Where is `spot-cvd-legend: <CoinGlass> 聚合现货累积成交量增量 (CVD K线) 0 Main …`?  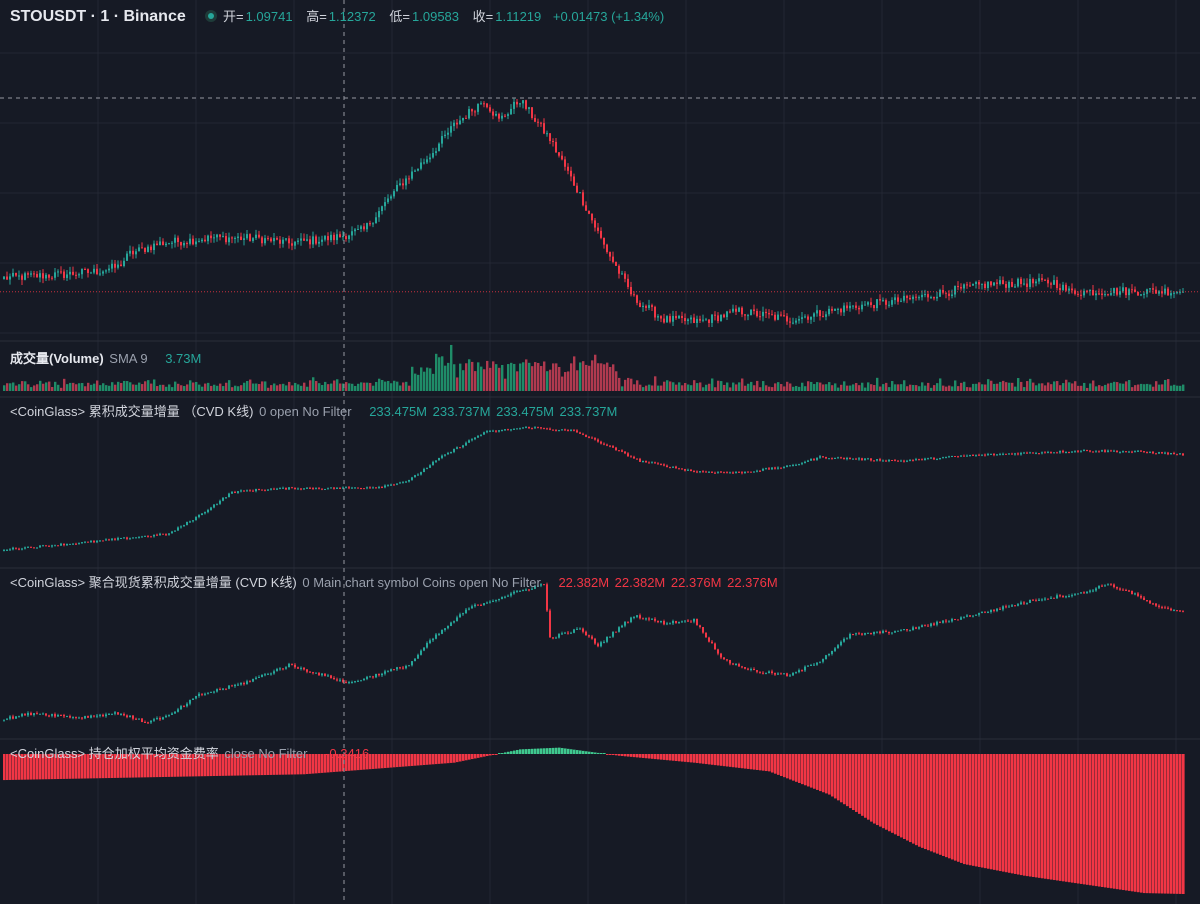 spot-cvd-legend: <CoinGlass> 聚合现货累积成交量增量 (CVD K线) 0 Main … is located at coordinates (395, 583).